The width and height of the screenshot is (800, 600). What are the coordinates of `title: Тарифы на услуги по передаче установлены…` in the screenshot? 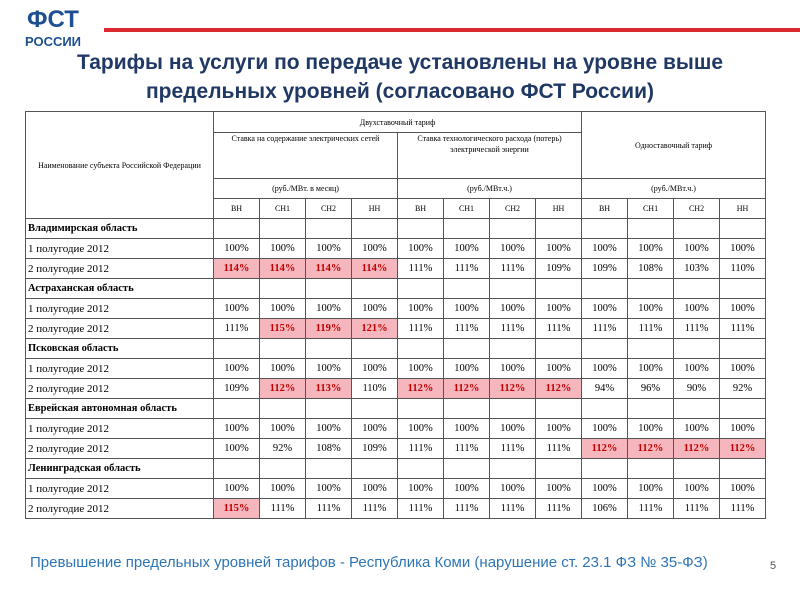 It's located at (400, 77).